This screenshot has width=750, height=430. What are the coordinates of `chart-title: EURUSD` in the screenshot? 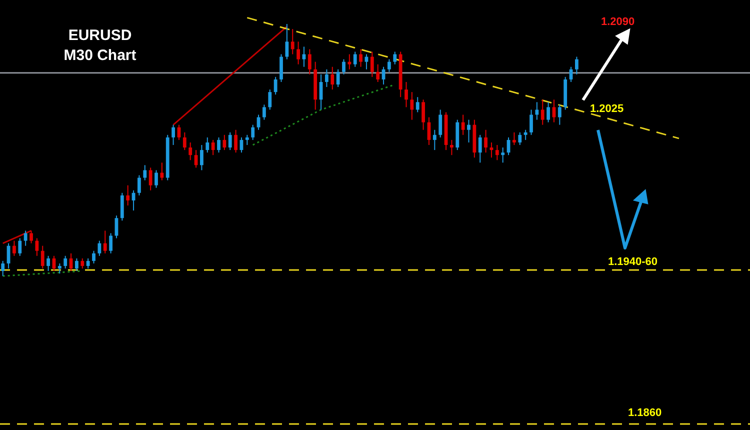 It's located at (100, 36).